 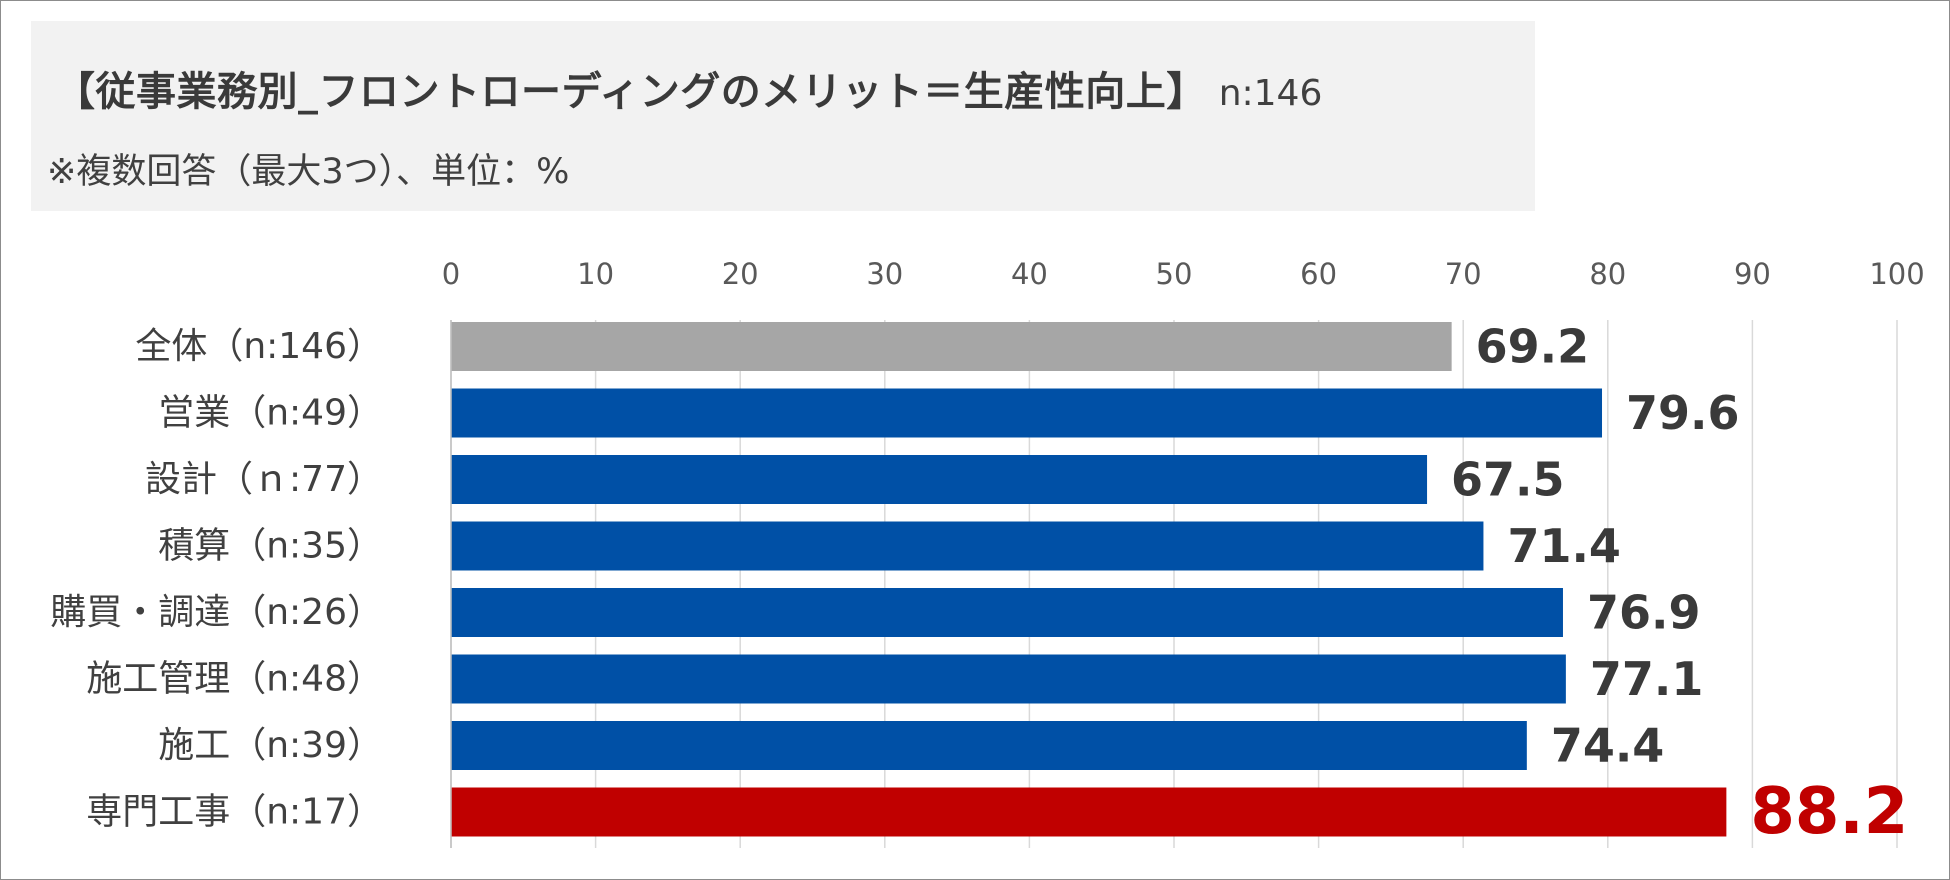 I want to click on x-tick-label-3: 30, so click(x=884, y=274).